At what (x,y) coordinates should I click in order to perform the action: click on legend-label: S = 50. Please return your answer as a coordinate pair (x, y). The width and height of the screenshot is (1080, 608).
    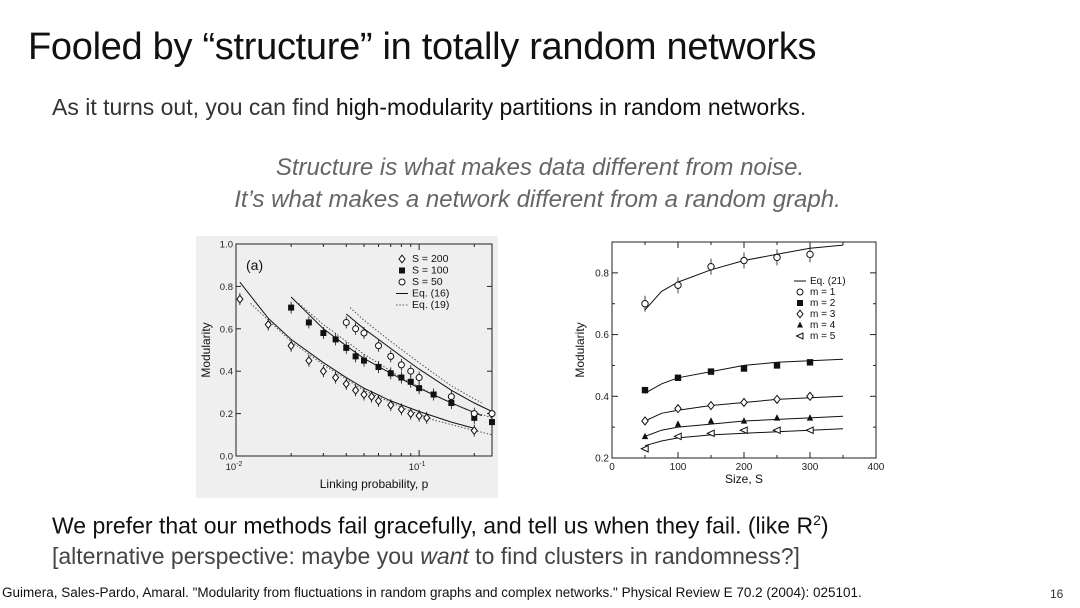
    Looking at the image, I should click on (427, 282).